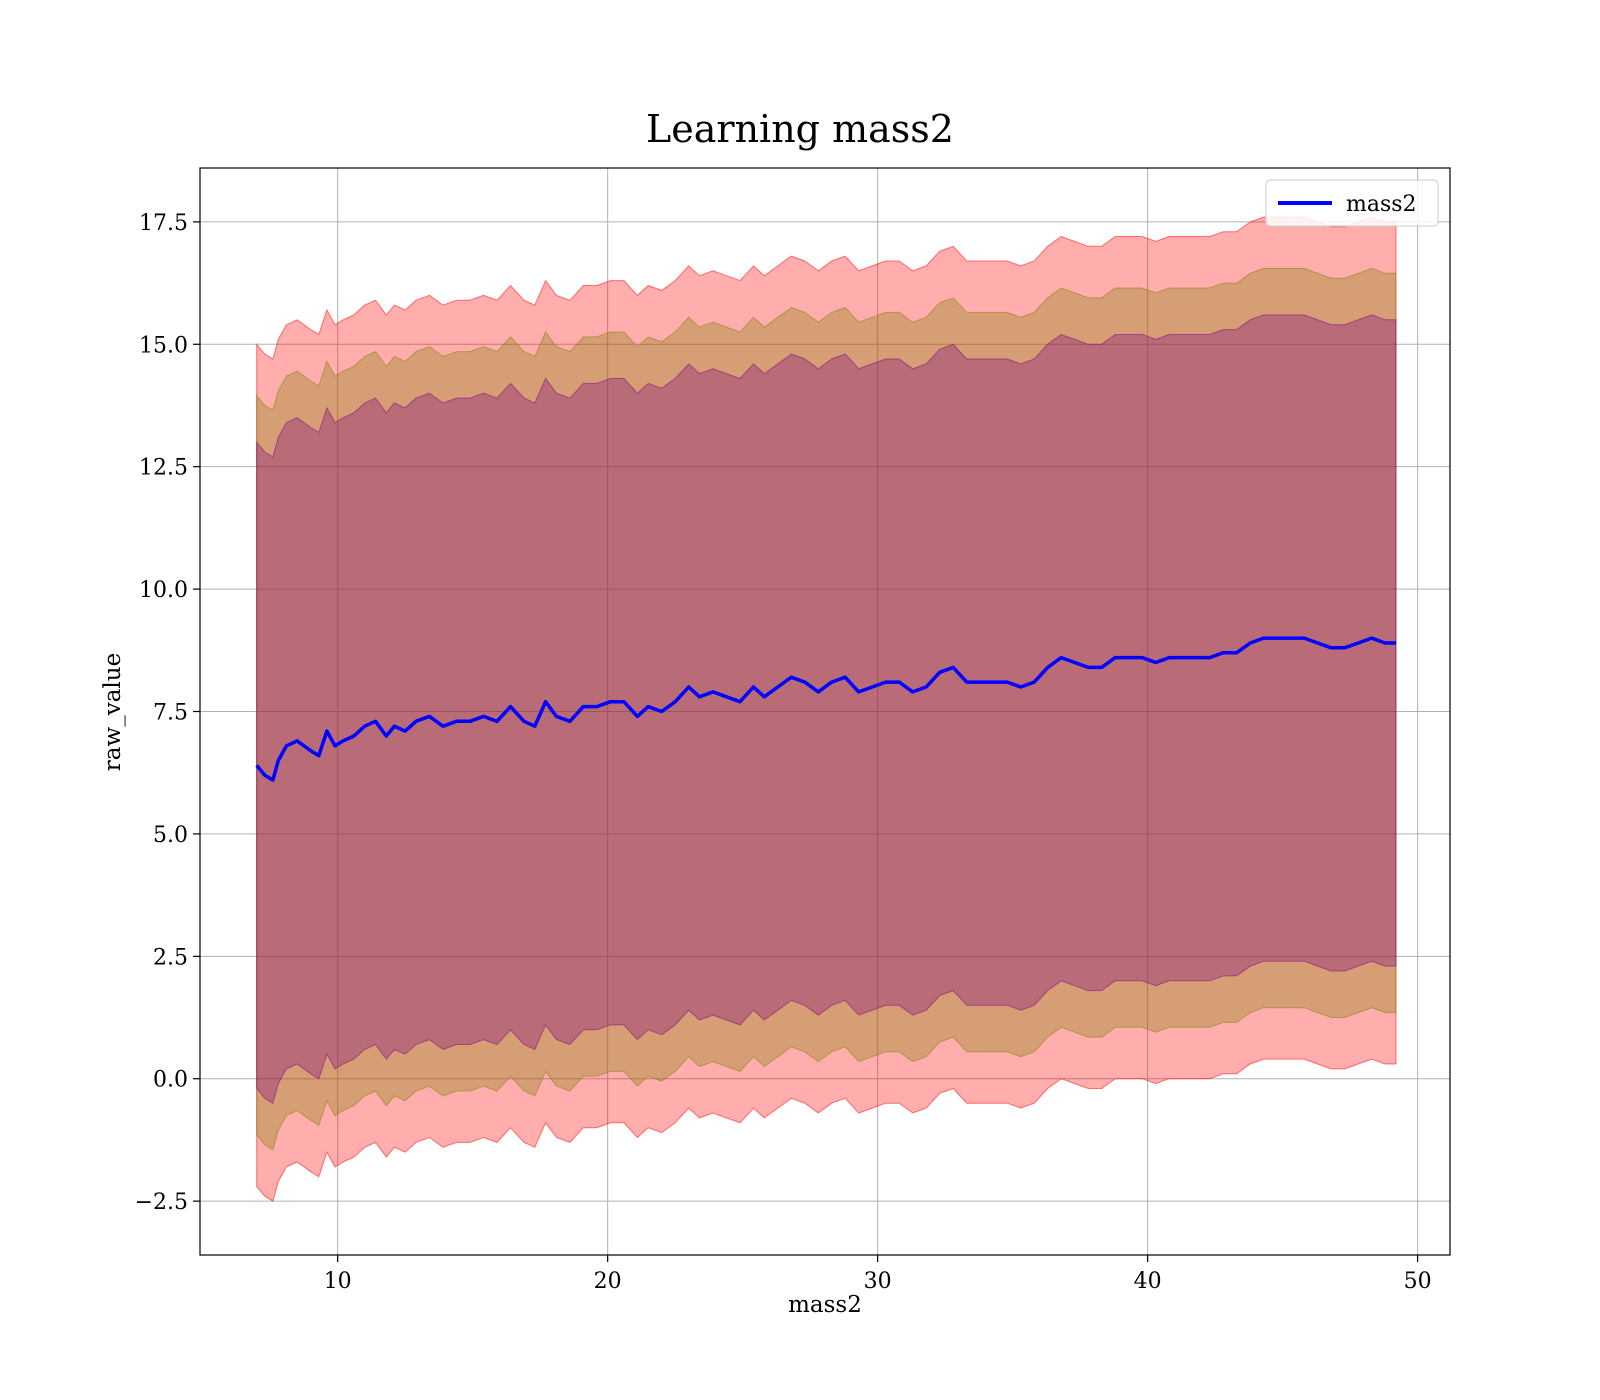 This screenshot has height=1400, width=1600. I want to click on x-tick-label: 50, so click(1418, 1281).